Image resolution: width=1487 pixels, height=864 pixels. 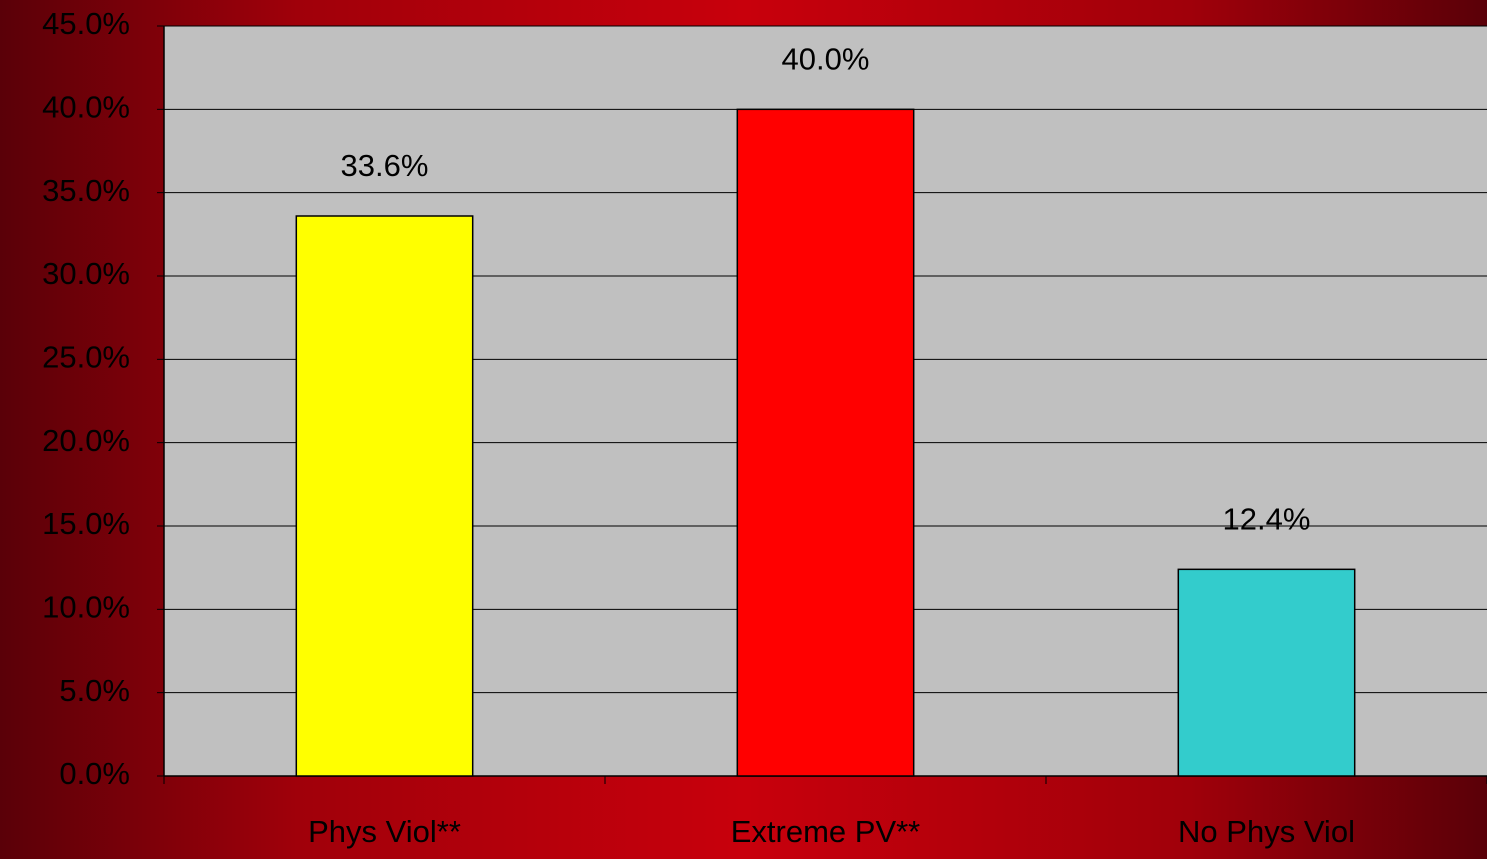 I want to click on x-tick-label: Phys Viol**, so click(x=384, y=831).